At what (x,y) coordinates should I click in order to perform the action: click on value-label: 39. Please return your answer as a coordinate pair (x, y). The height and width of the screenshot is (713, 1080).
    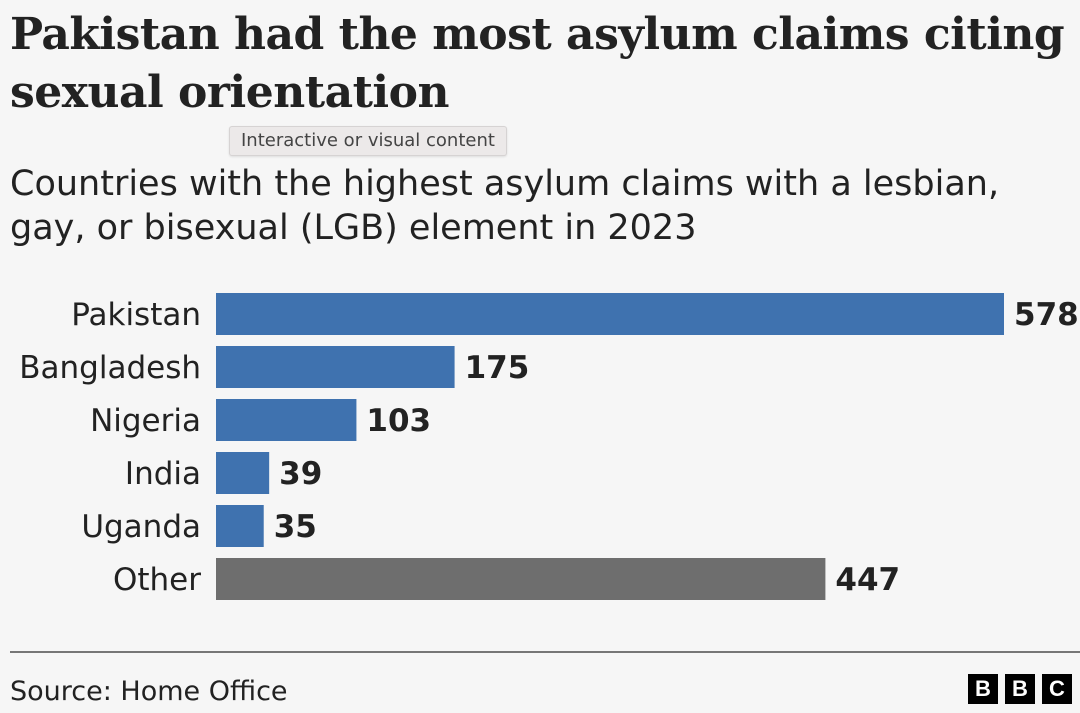
    Looking at the image, I should click on (300, 474).